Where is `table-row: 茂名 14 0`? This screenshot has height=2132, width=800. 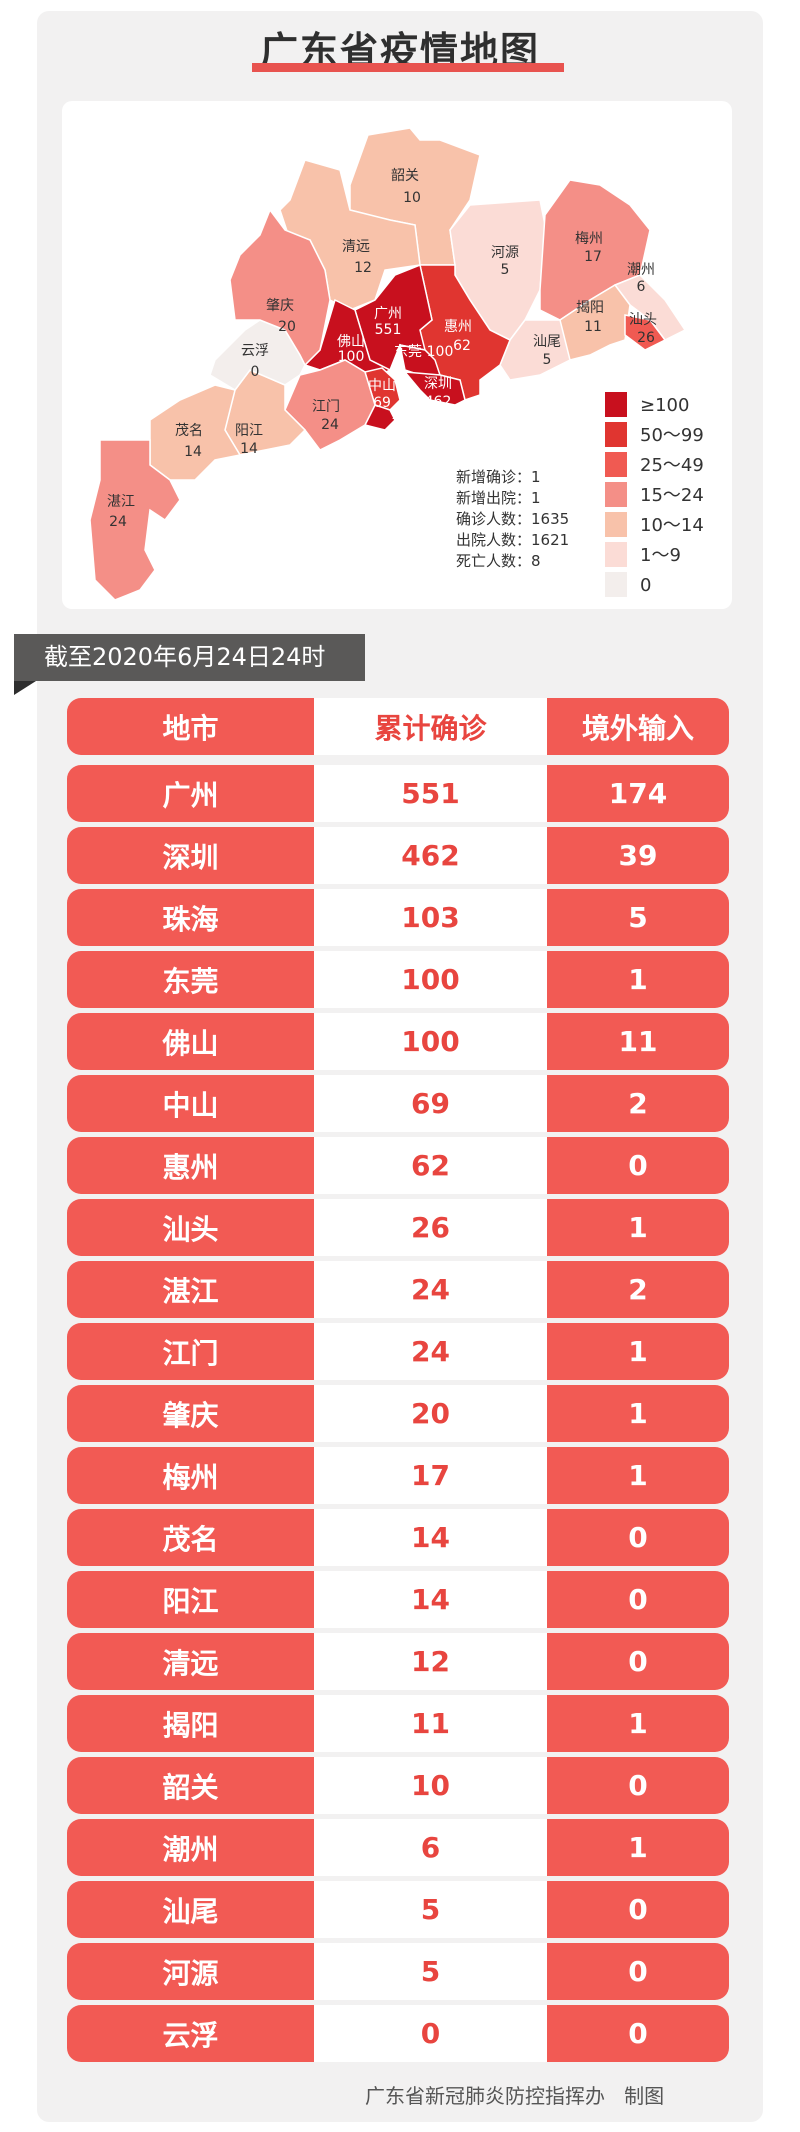 table-row: 茂名 14 0 is located at coordinates (398, 1537).